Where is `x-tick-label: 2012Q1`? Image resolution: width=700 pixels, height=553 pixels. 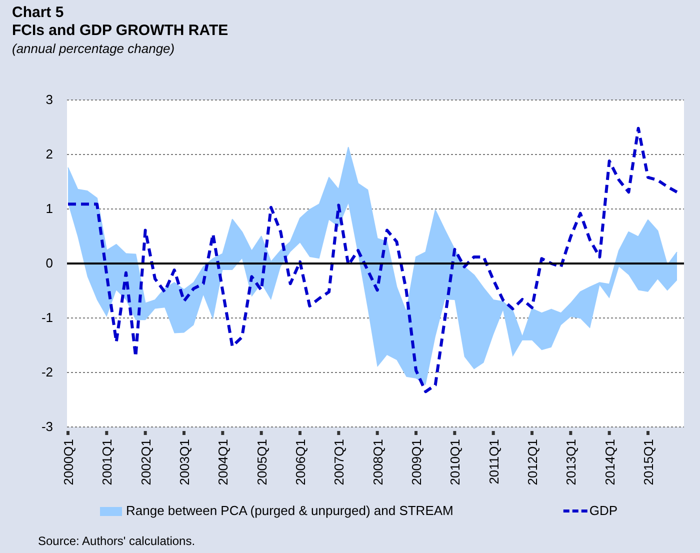
x-tick-label: 2012Q1 is located at coordinates (532, 462).